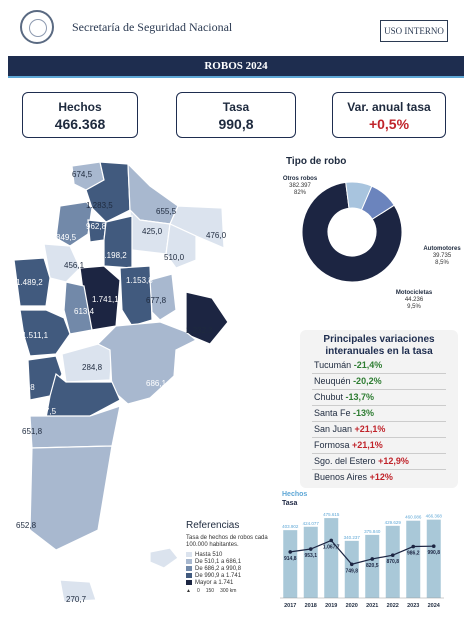  Describe the element at coordinates (71, 498) in the screenshot. I see `province-santa-cruz` at that location.